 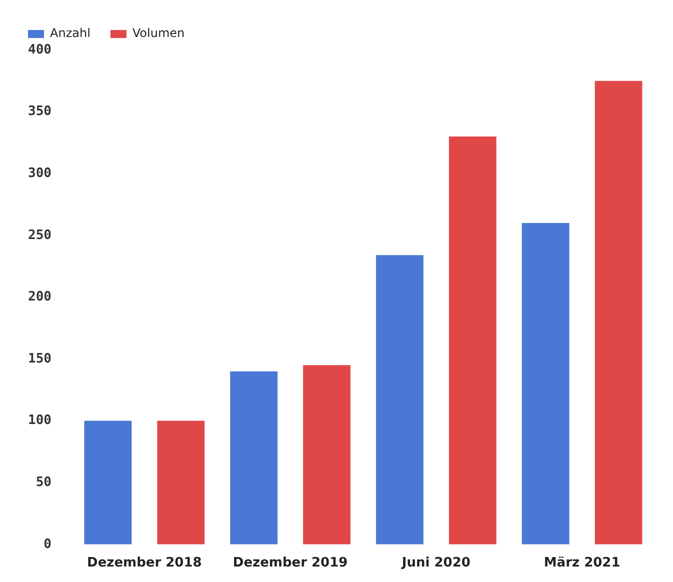 What do you see at coordinates (40, 235) in the screenshot?
I see `y-tick-label: 250` at bounding box center [40, 235].